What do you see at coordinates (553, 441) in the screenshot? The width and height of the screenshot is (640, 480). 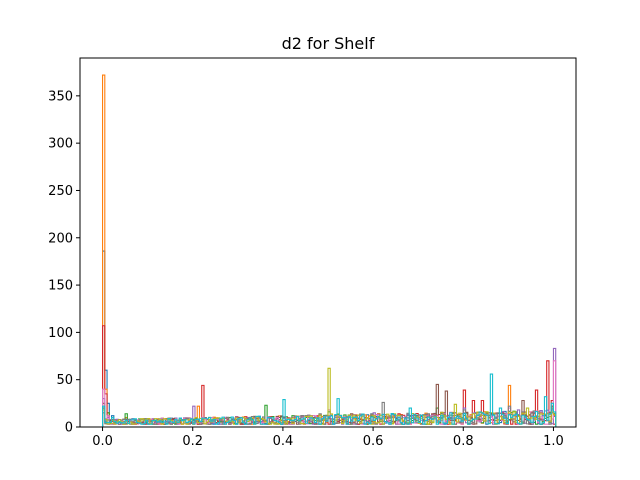 I see `x-tick-label: 1.0` at bounding box center [553, 441].